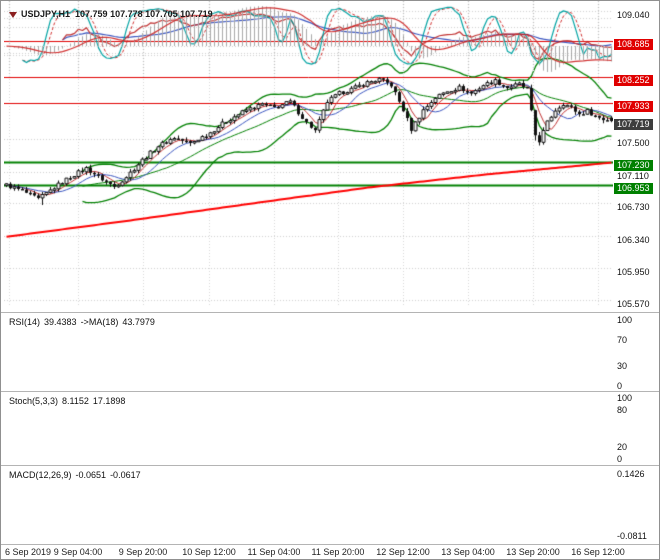 The image size is (660, 560). I want to click on rsi-tick-label: 30, so click(622, 366).